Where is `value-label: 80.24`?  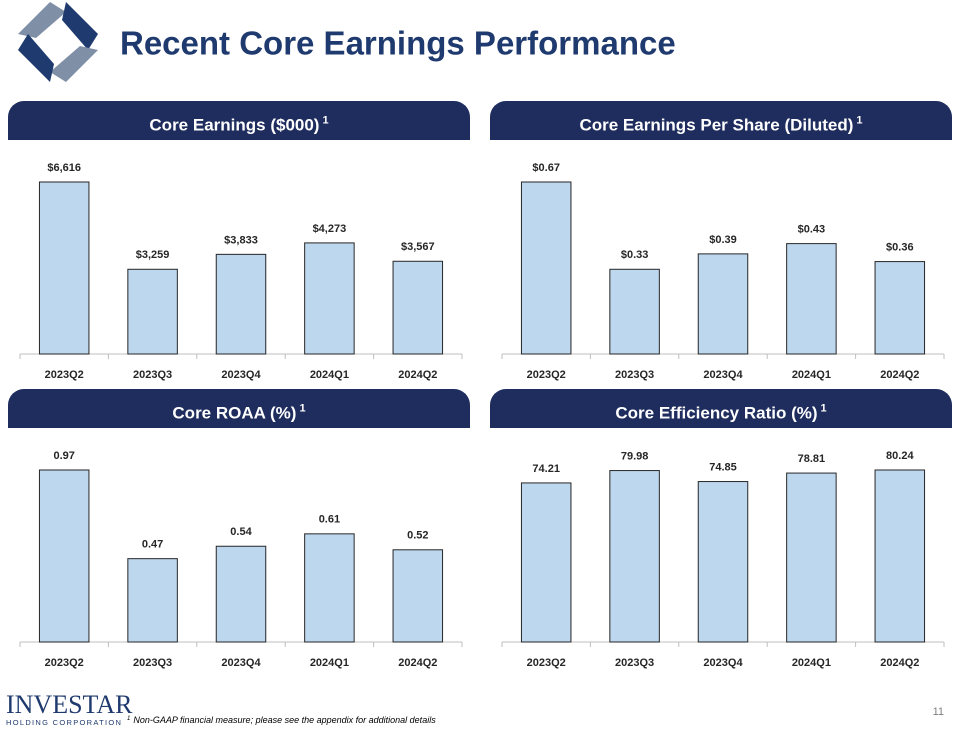 value-label: 80.24 is located at coordinates (900, 456).